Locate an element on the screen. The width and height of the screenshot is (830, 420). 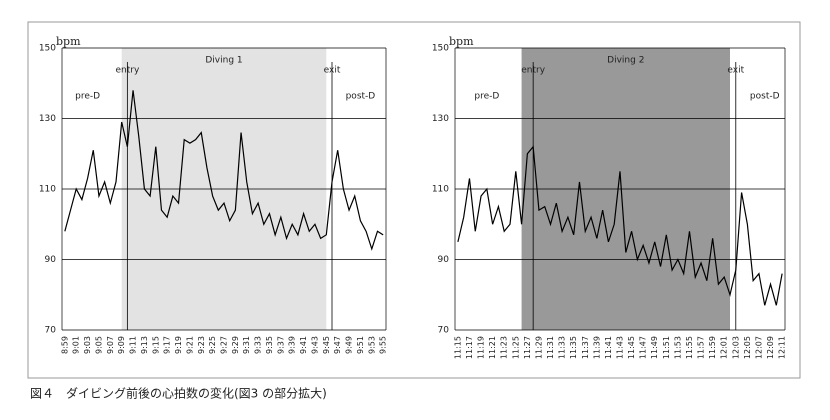
x-tick-label: 9:41 is located at coordinates (303, 345).